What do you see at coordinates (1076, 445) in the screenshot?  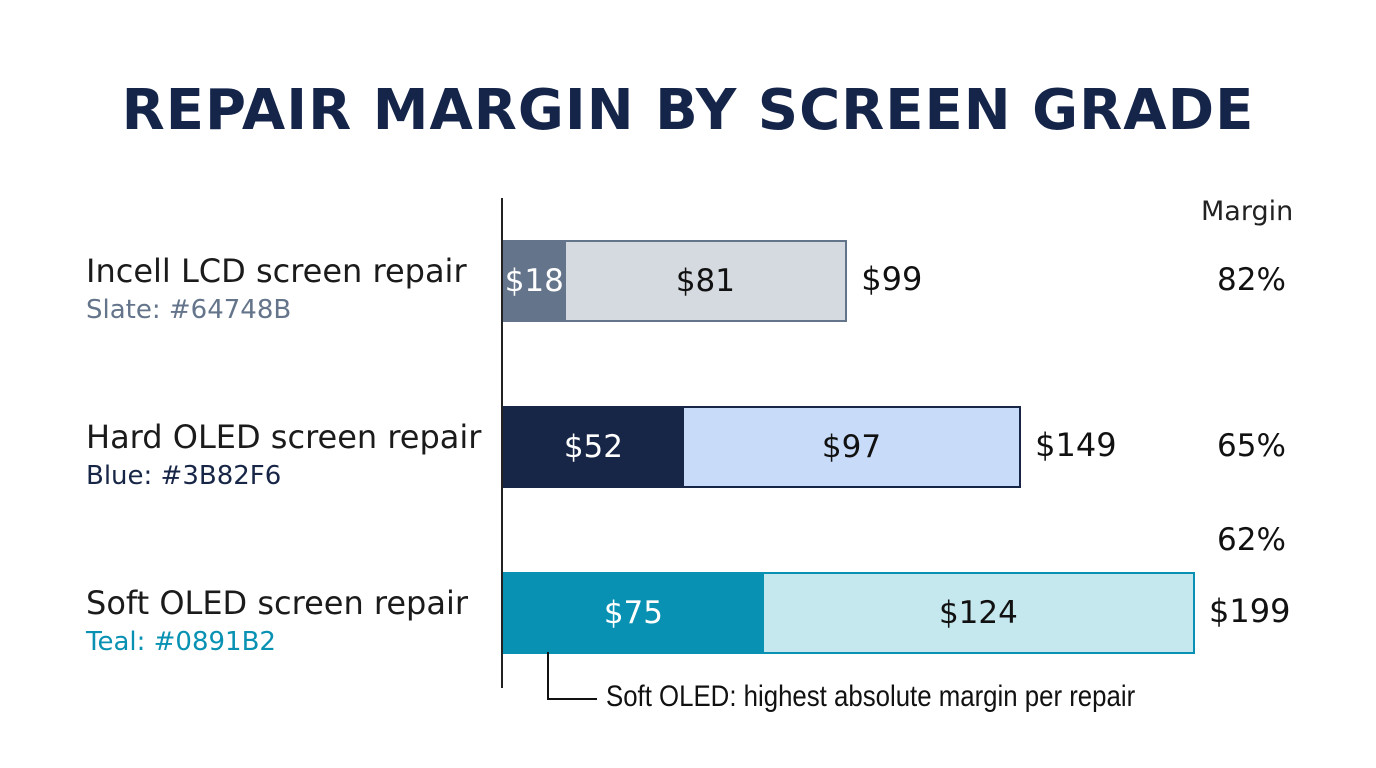 I see `total-value-label: $149` at bounding box center [1076, 445].